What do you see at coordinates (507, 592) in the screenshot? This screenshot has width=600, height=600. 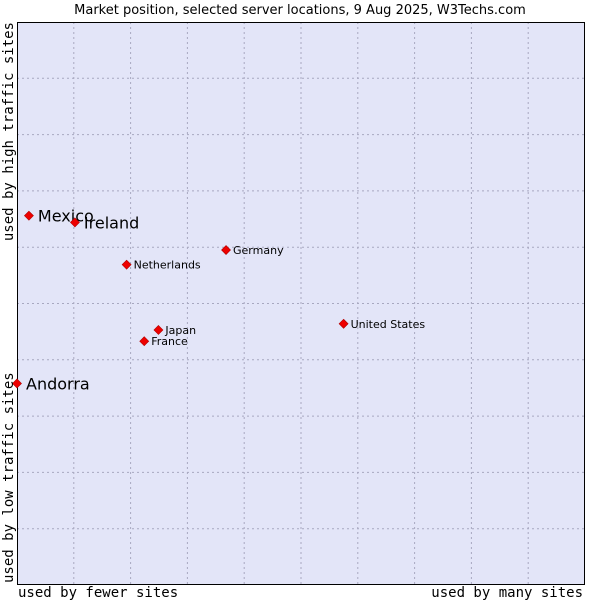 I see `x-axis-high-label: used by many sites` at bounding box center [507, 592].